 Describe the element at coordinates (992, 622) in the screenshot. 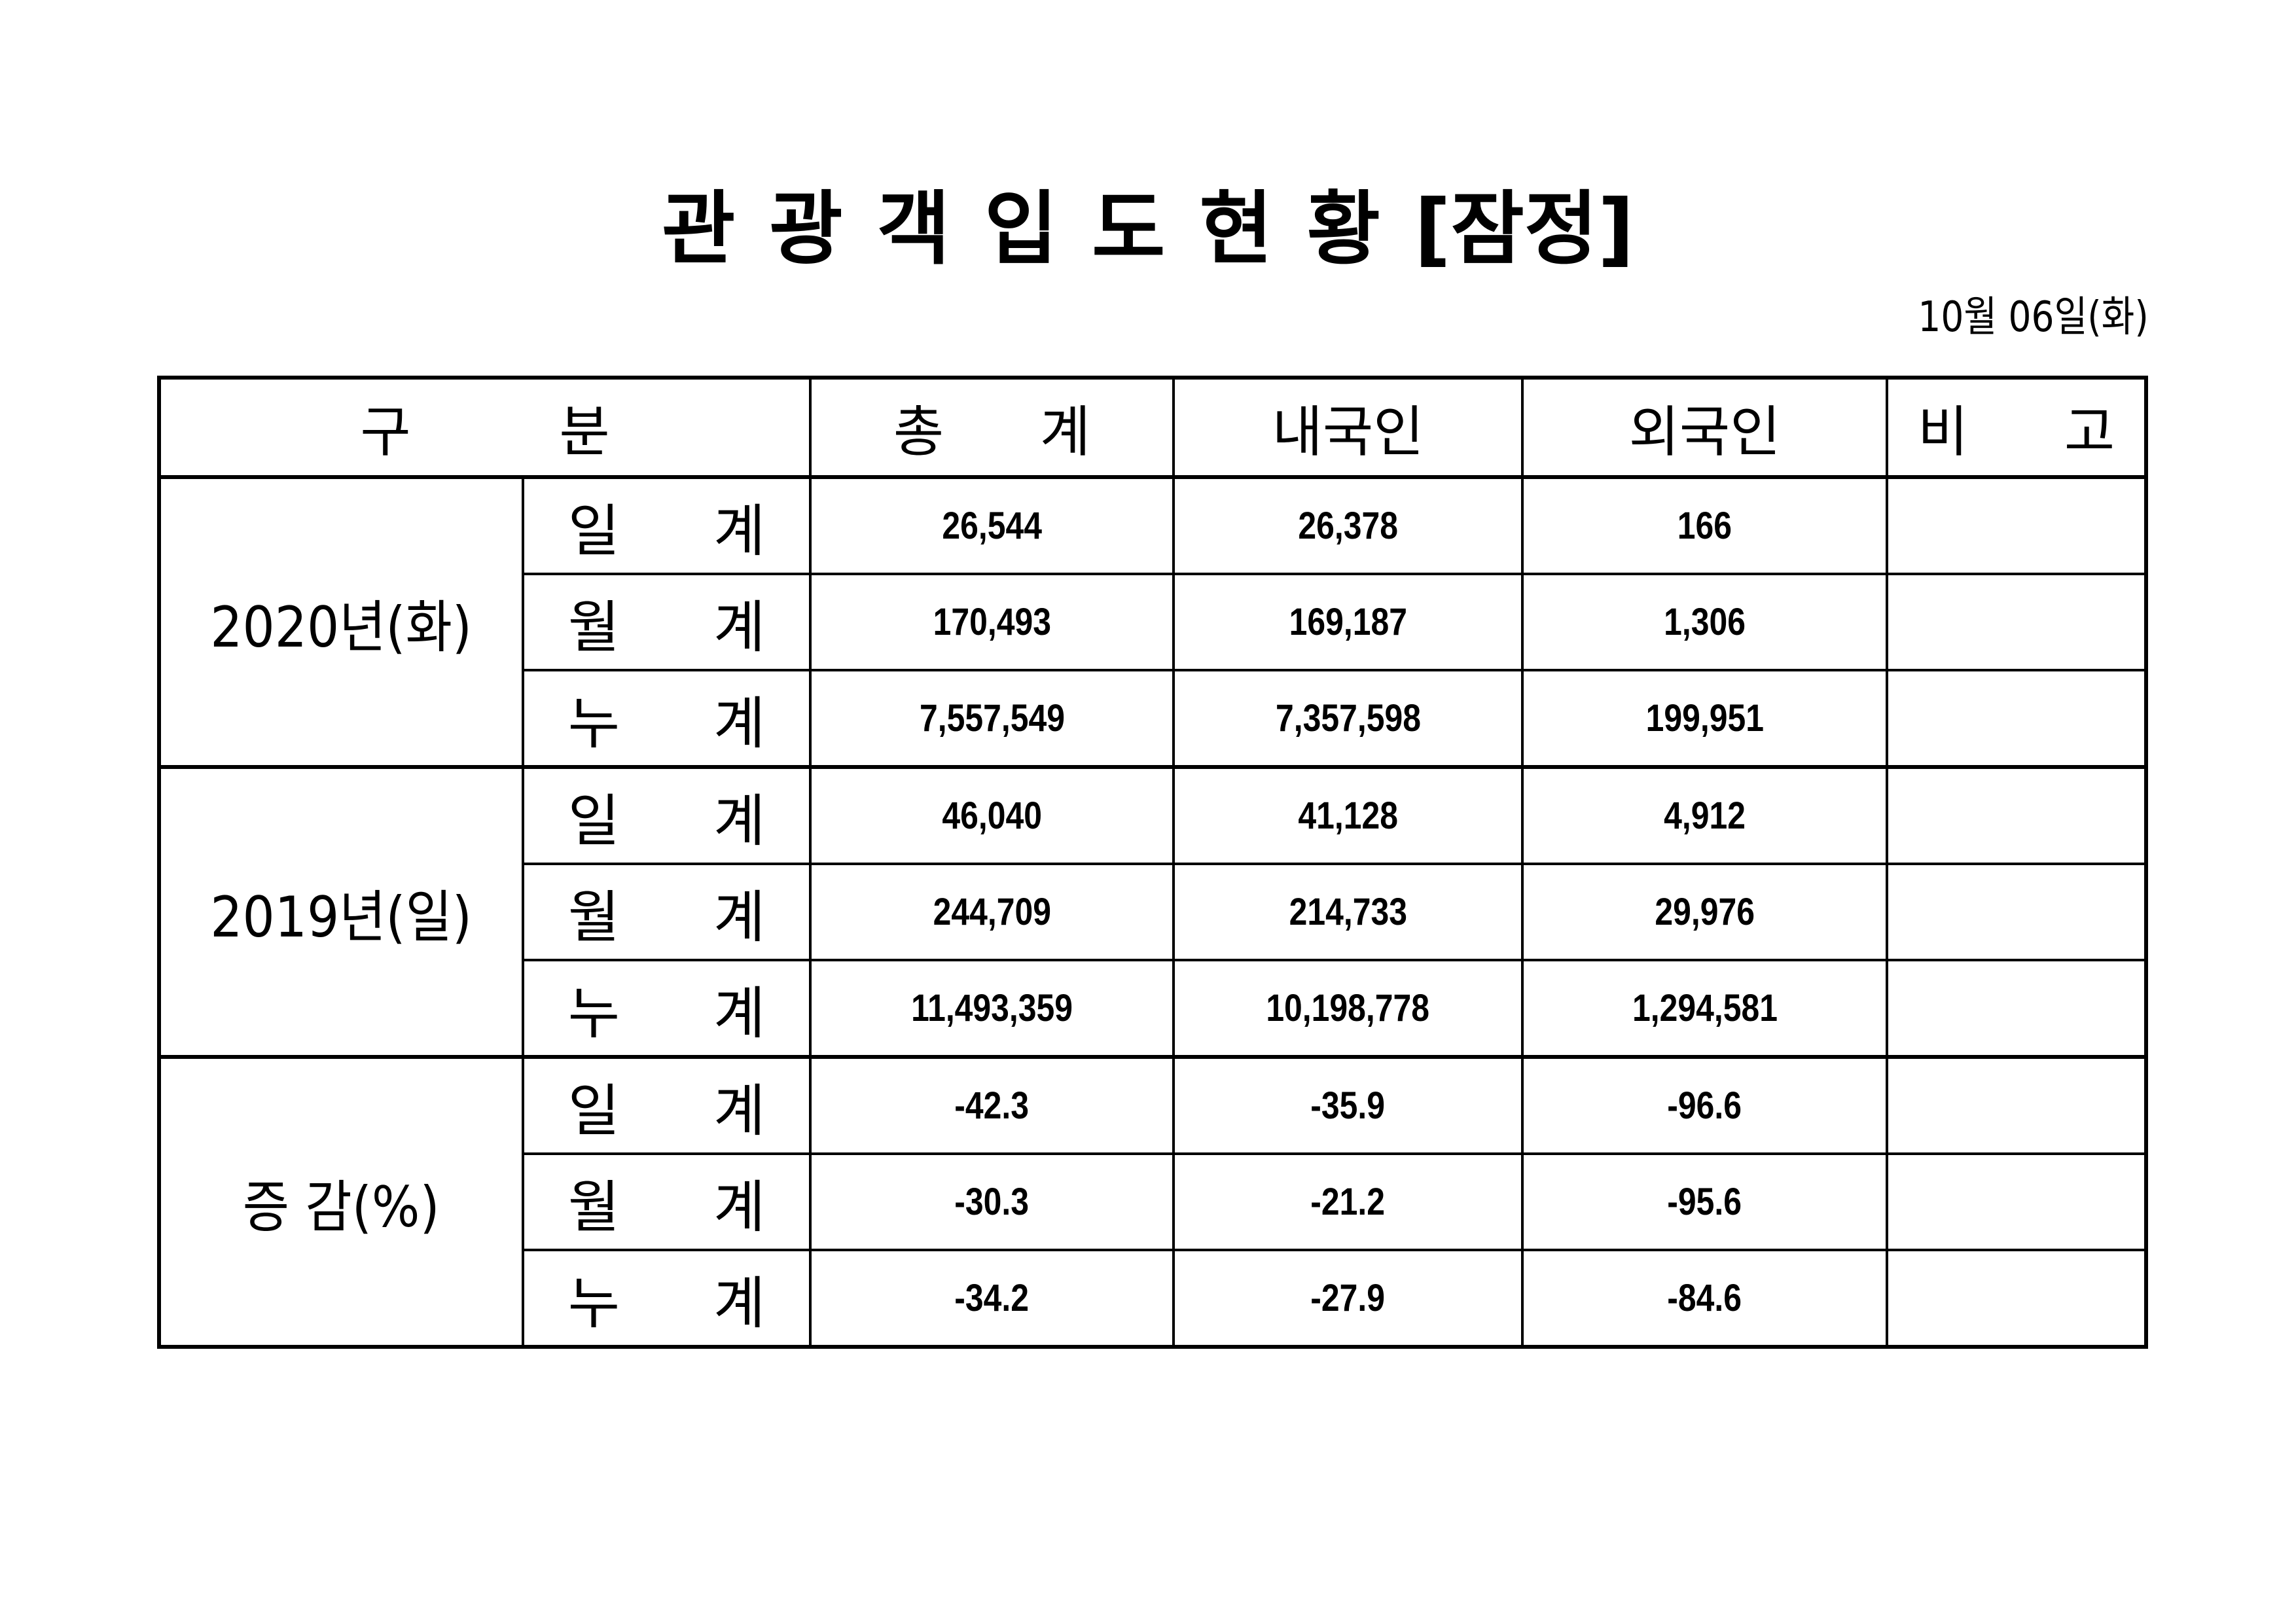

I see `cell-total: 170,493` at that location.